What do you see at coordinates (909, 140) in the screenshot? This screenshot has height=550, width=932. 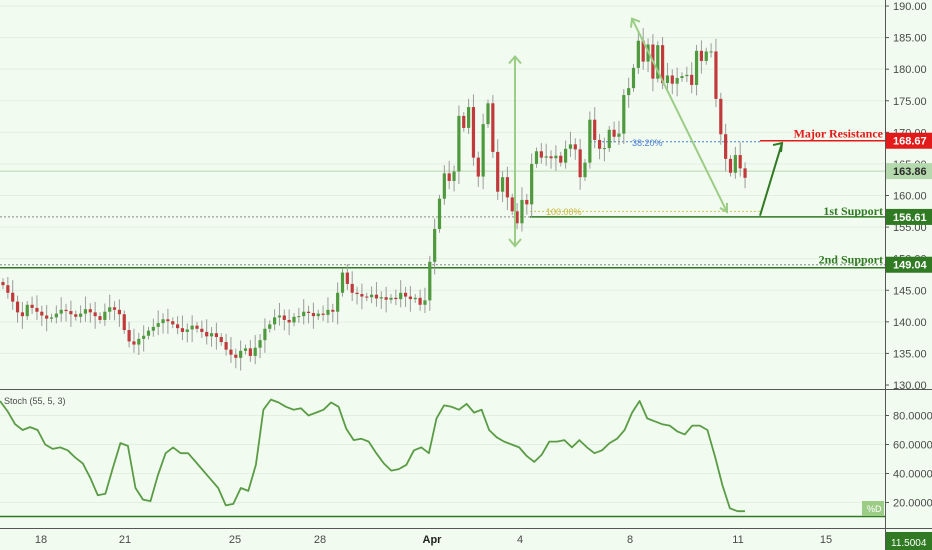 I see `price-badge` at bounding box center [909, 140].